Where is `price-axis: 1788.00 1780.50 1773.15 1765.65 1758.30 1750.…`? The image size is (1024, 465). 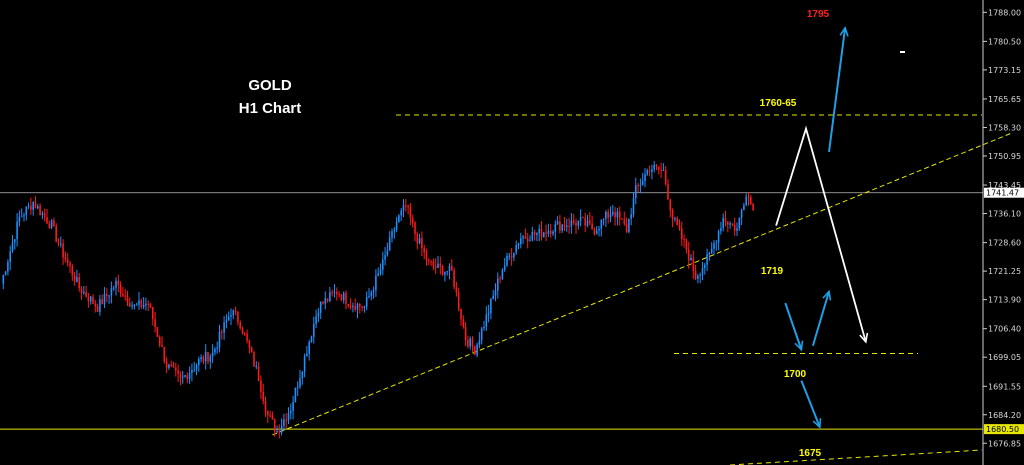 price-axis: 1788.00 1780.50 1773.15 1765.65 1758.30 1750.… is located at coordinates (1003, 232).